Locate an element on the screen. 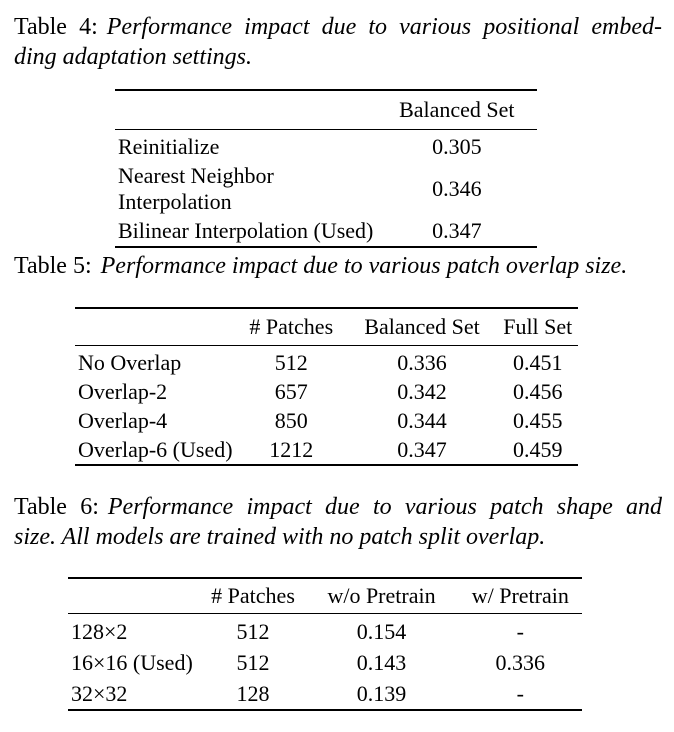  table5-row1-balanced: 0.342 is located at coordinates (422, 391).